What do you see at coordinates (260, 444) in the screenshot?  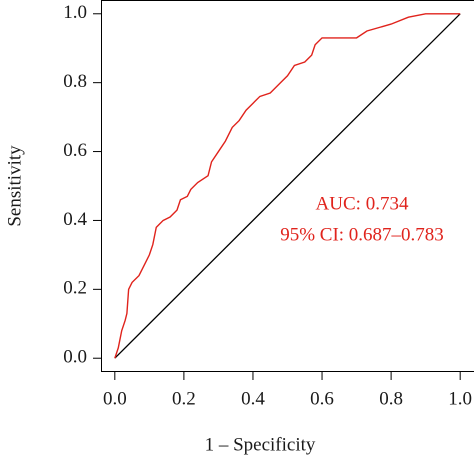 I see `x-axis-label: 1 – Specificity` at bounding box center [260, 444].